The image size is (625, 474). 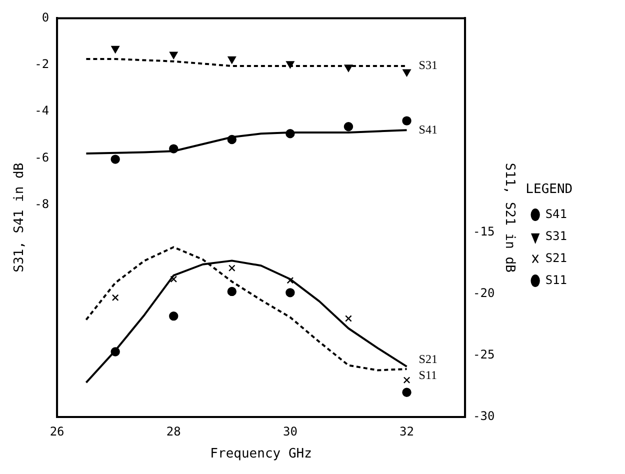 I want to click on x-tick-label: 26, so click(x=57, y=431).